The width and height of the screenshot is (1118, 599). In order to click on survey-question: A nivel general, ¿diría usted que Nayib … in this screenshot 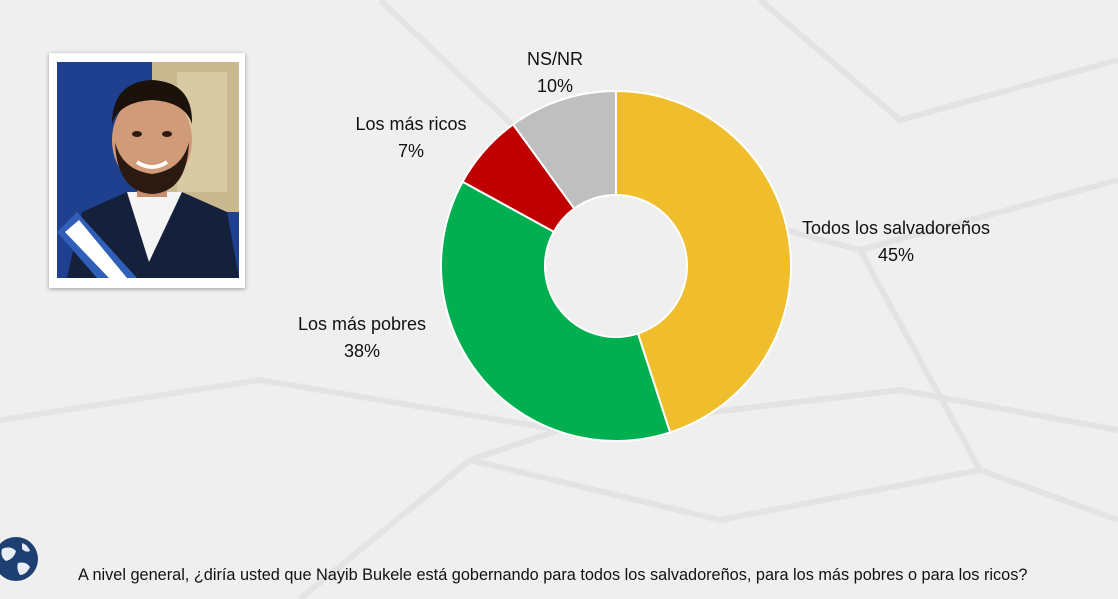, I will do `click(553, 575)`.